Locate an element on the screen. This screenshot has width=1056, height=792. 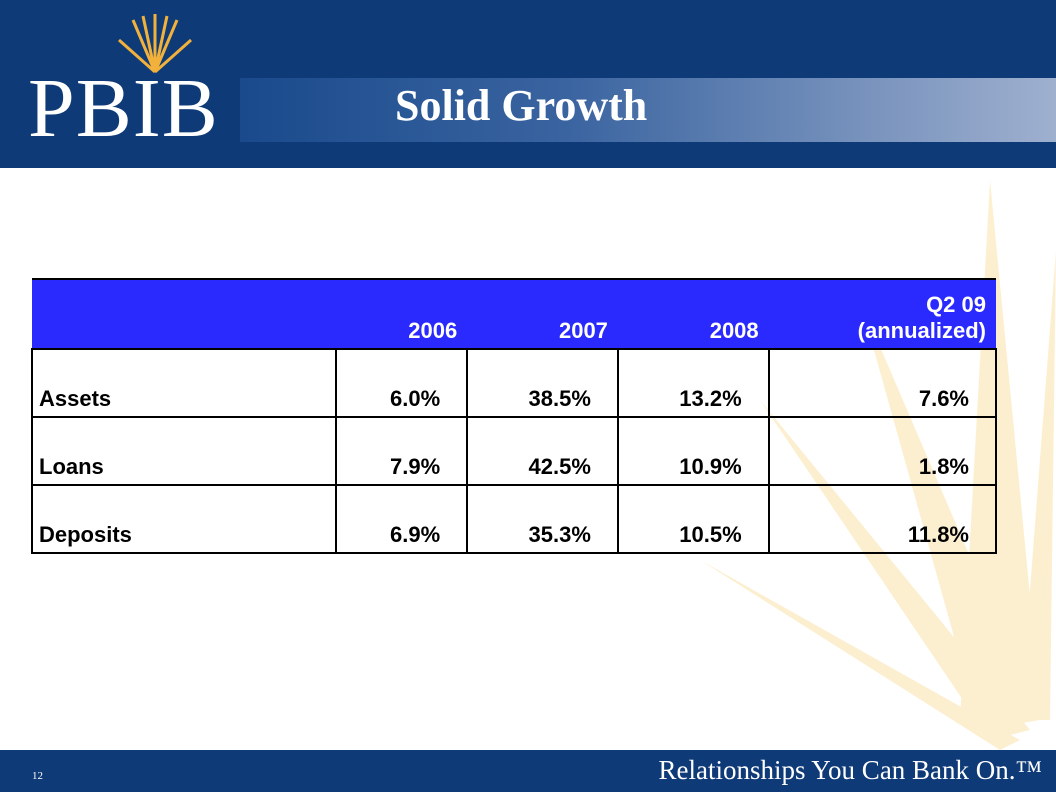
column-header: 2007 is located at coordinates (542, 314).